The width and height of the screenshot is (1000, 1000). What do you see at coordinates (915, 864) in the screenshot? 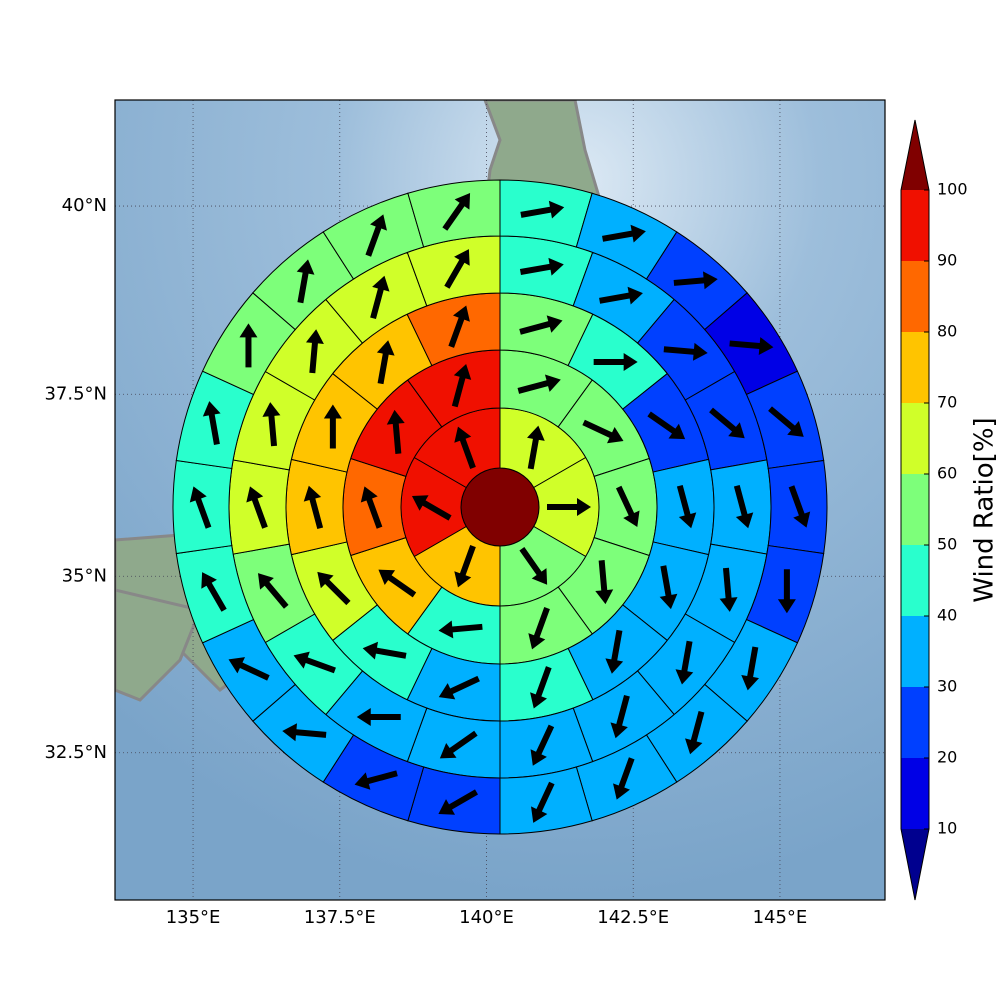
I see `colorbar-under` at bounding box center [915, 864].